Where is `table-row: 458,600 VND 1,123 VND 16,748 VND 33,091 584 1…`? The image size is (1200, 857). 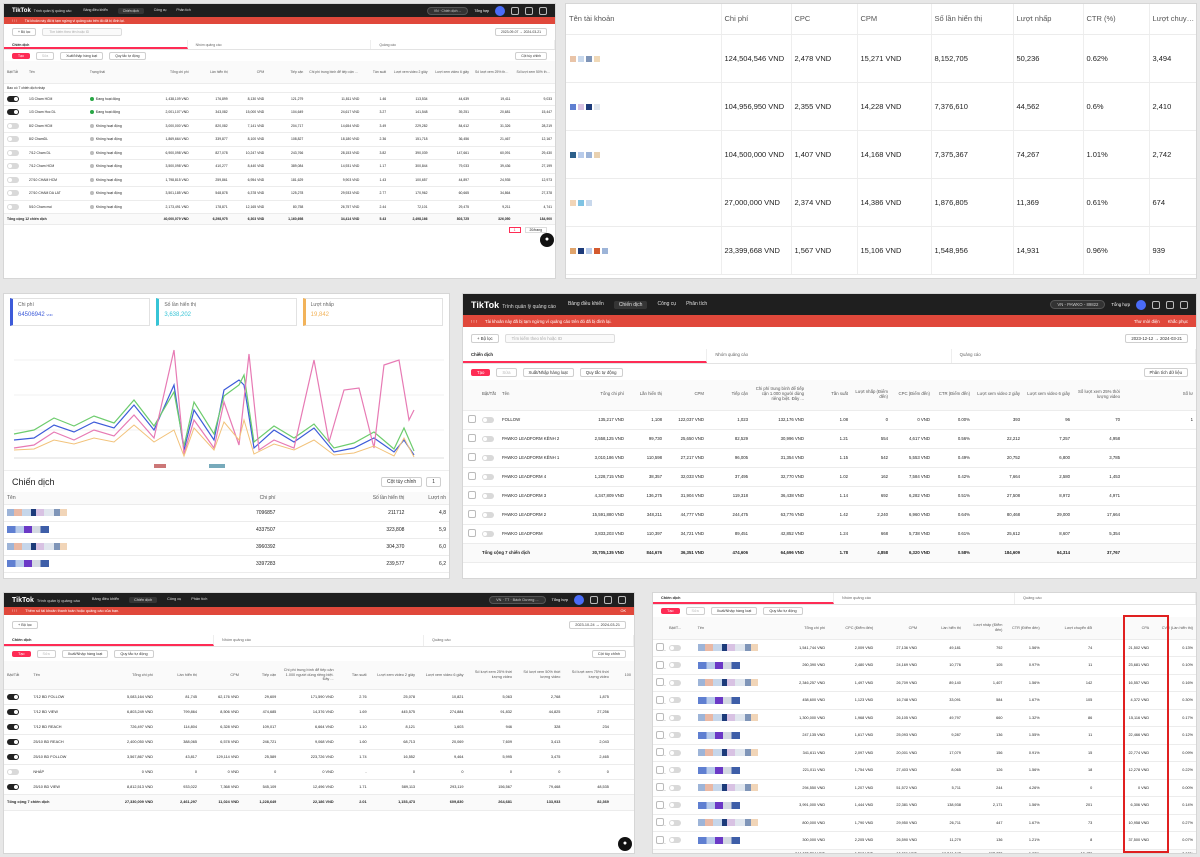
table-row: 458,600 VND 1,123 VND 16,748 VND 33,091 584 1… is located at coordinates (924, 700).